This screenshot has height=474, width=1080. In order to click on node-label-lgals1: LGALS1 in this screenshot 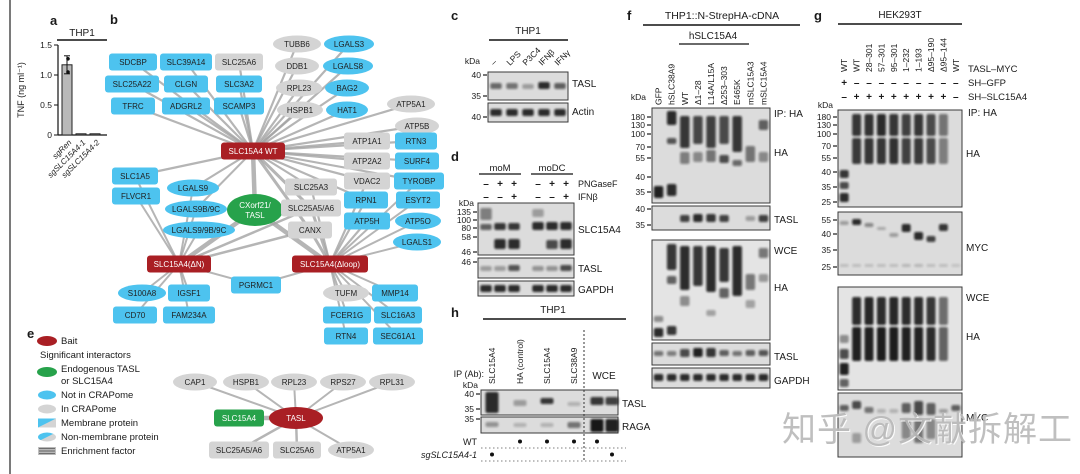, I will do `click(417, 242)`.